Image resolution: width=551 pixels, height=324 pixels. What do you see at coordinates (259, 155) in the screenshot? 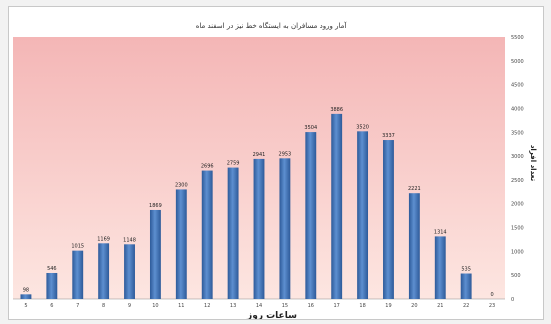
I see `data-label-14: 2941` at bounding box center [259, 155].